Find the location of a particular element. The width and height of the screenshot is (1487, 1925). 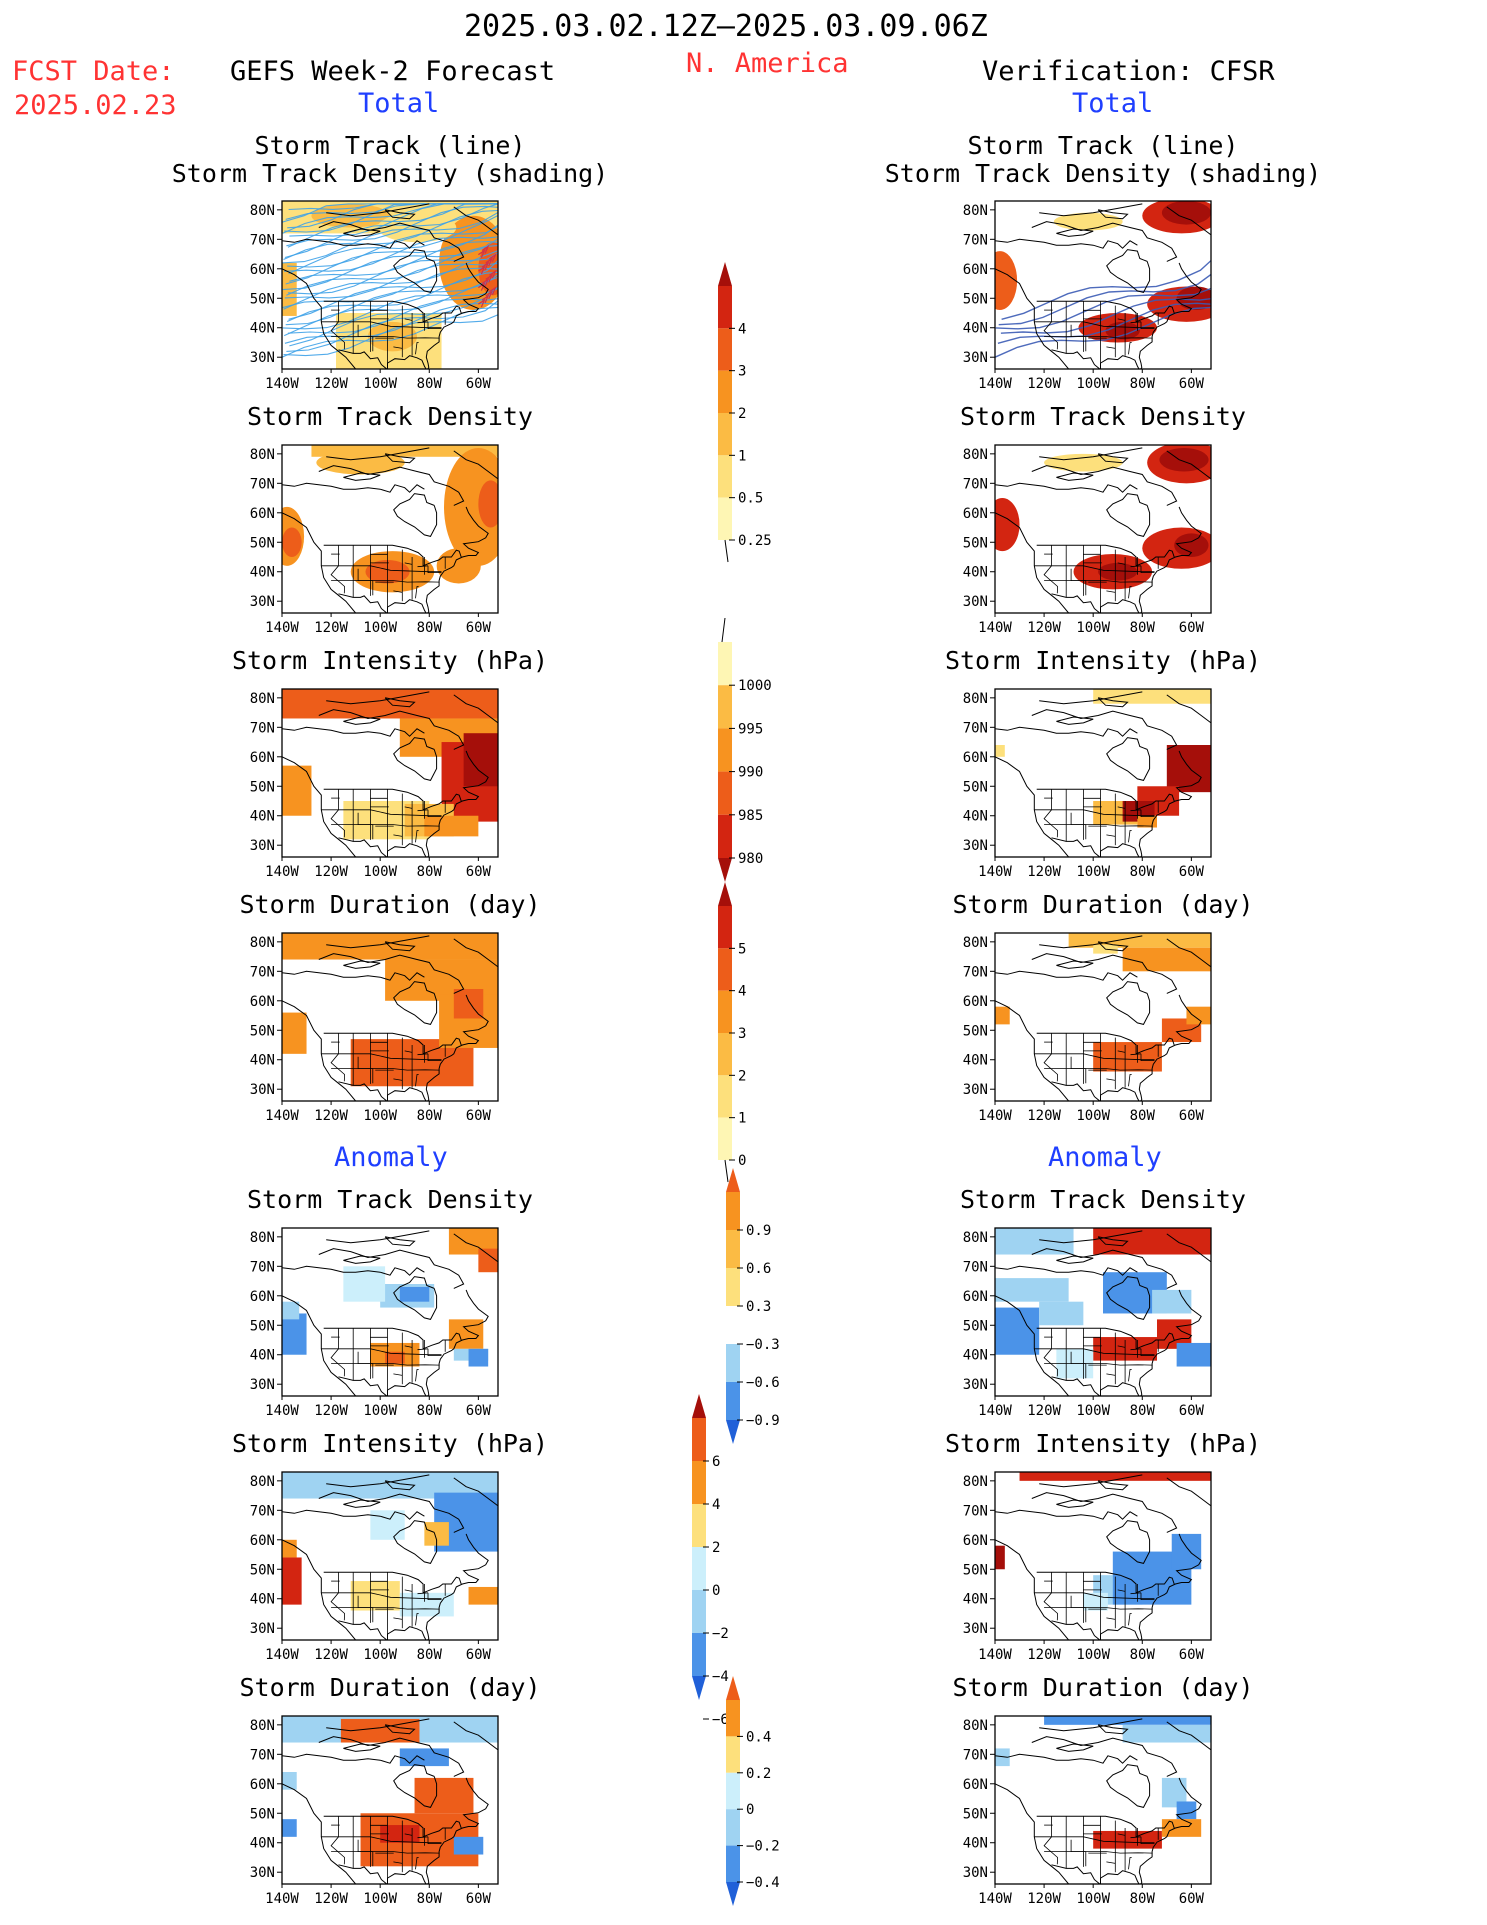

colorbar-arrow is located at coordinates (733, 1432).